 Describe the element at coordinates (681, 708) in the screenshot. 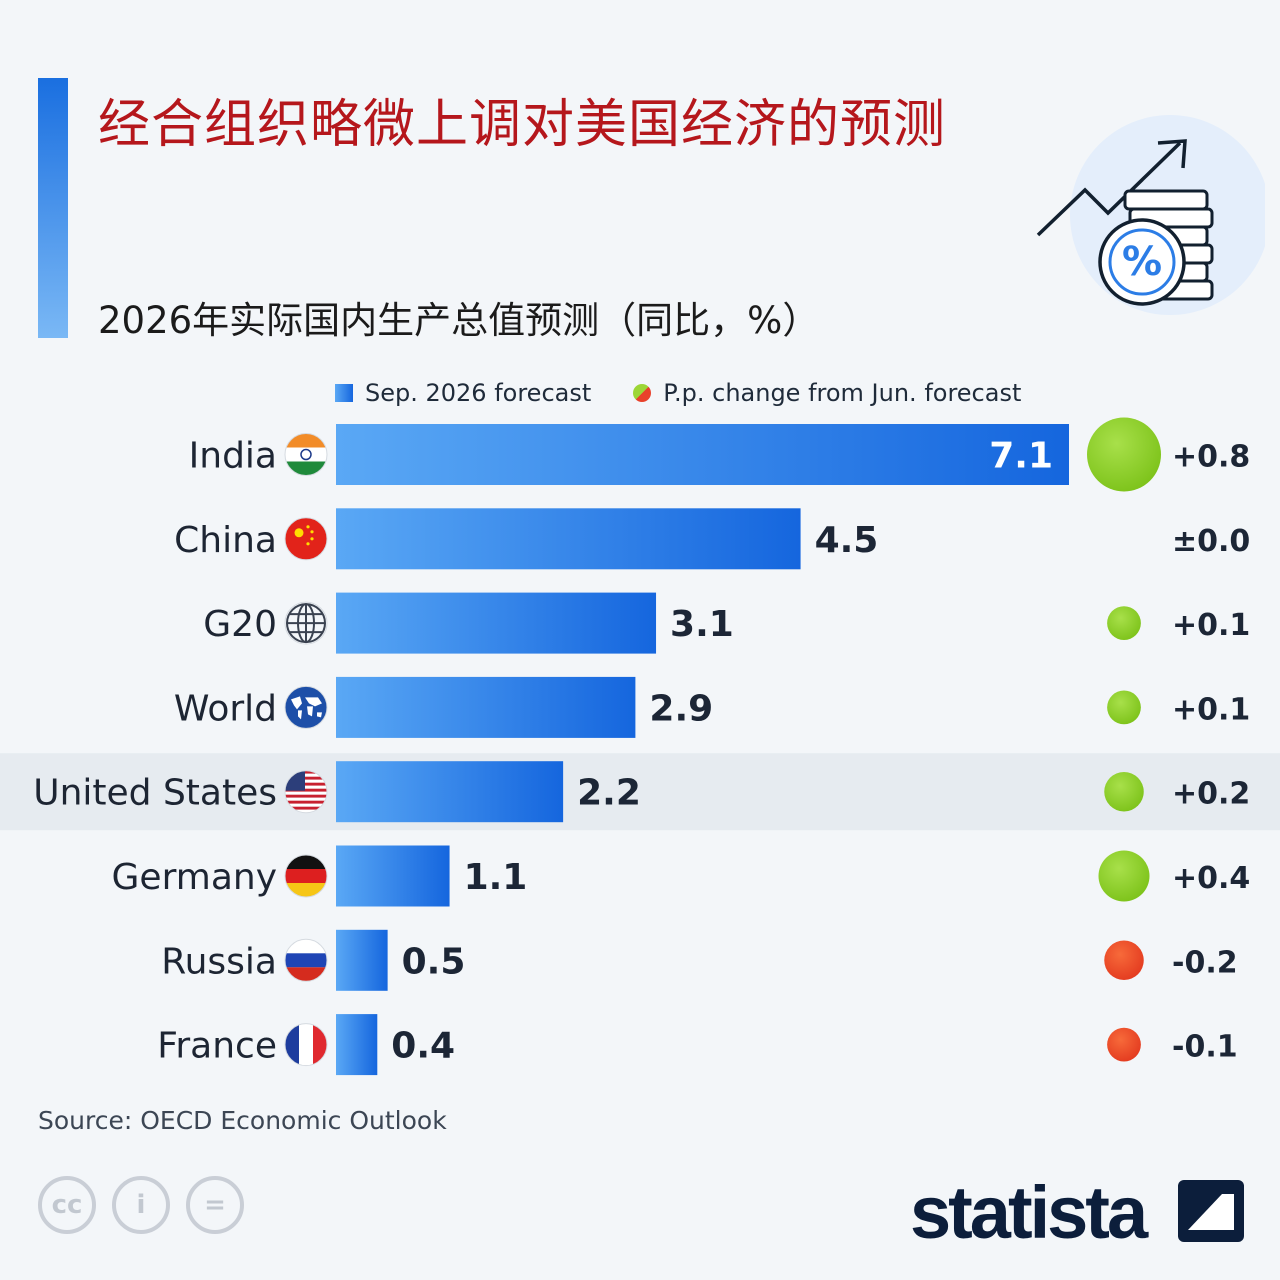

I see `value-label-world: 2.9` at that location.